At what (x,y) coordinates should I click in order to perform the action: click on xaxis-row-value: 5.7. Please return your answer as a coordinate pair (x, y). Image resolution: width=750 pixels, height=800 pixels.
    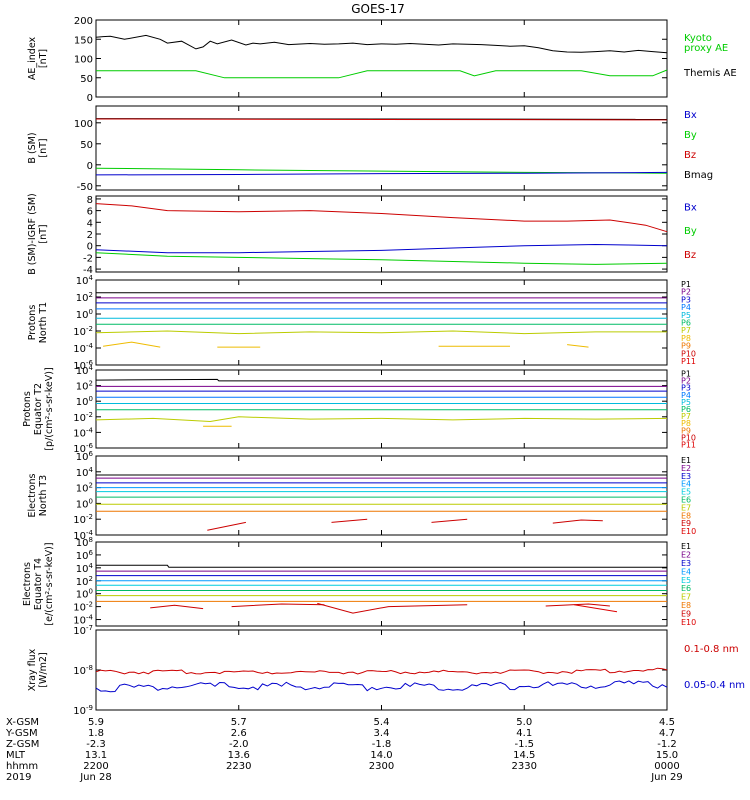
    Looking at the image, I should click on (239, 722).